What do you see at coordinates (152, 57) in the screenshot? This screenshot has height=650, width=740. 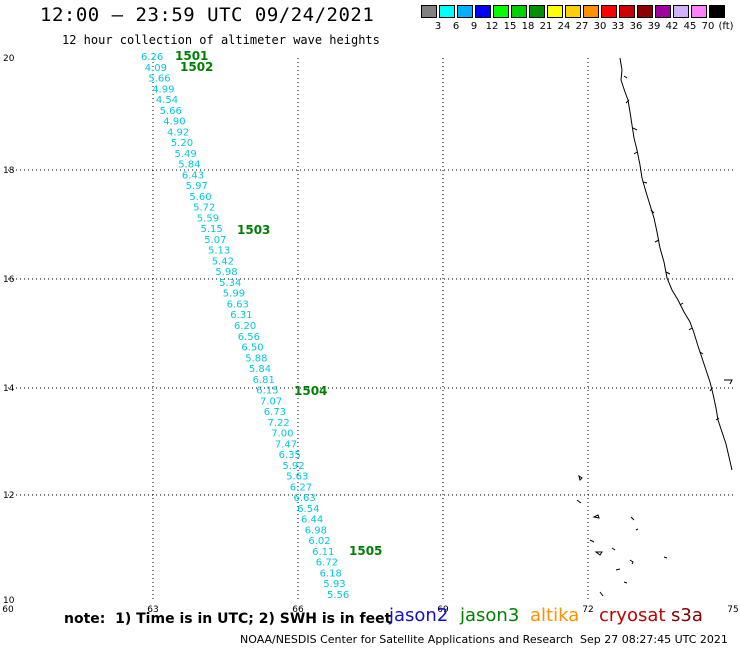 I see `swh-value-label: 6.26` at bounding box center [152, 57].